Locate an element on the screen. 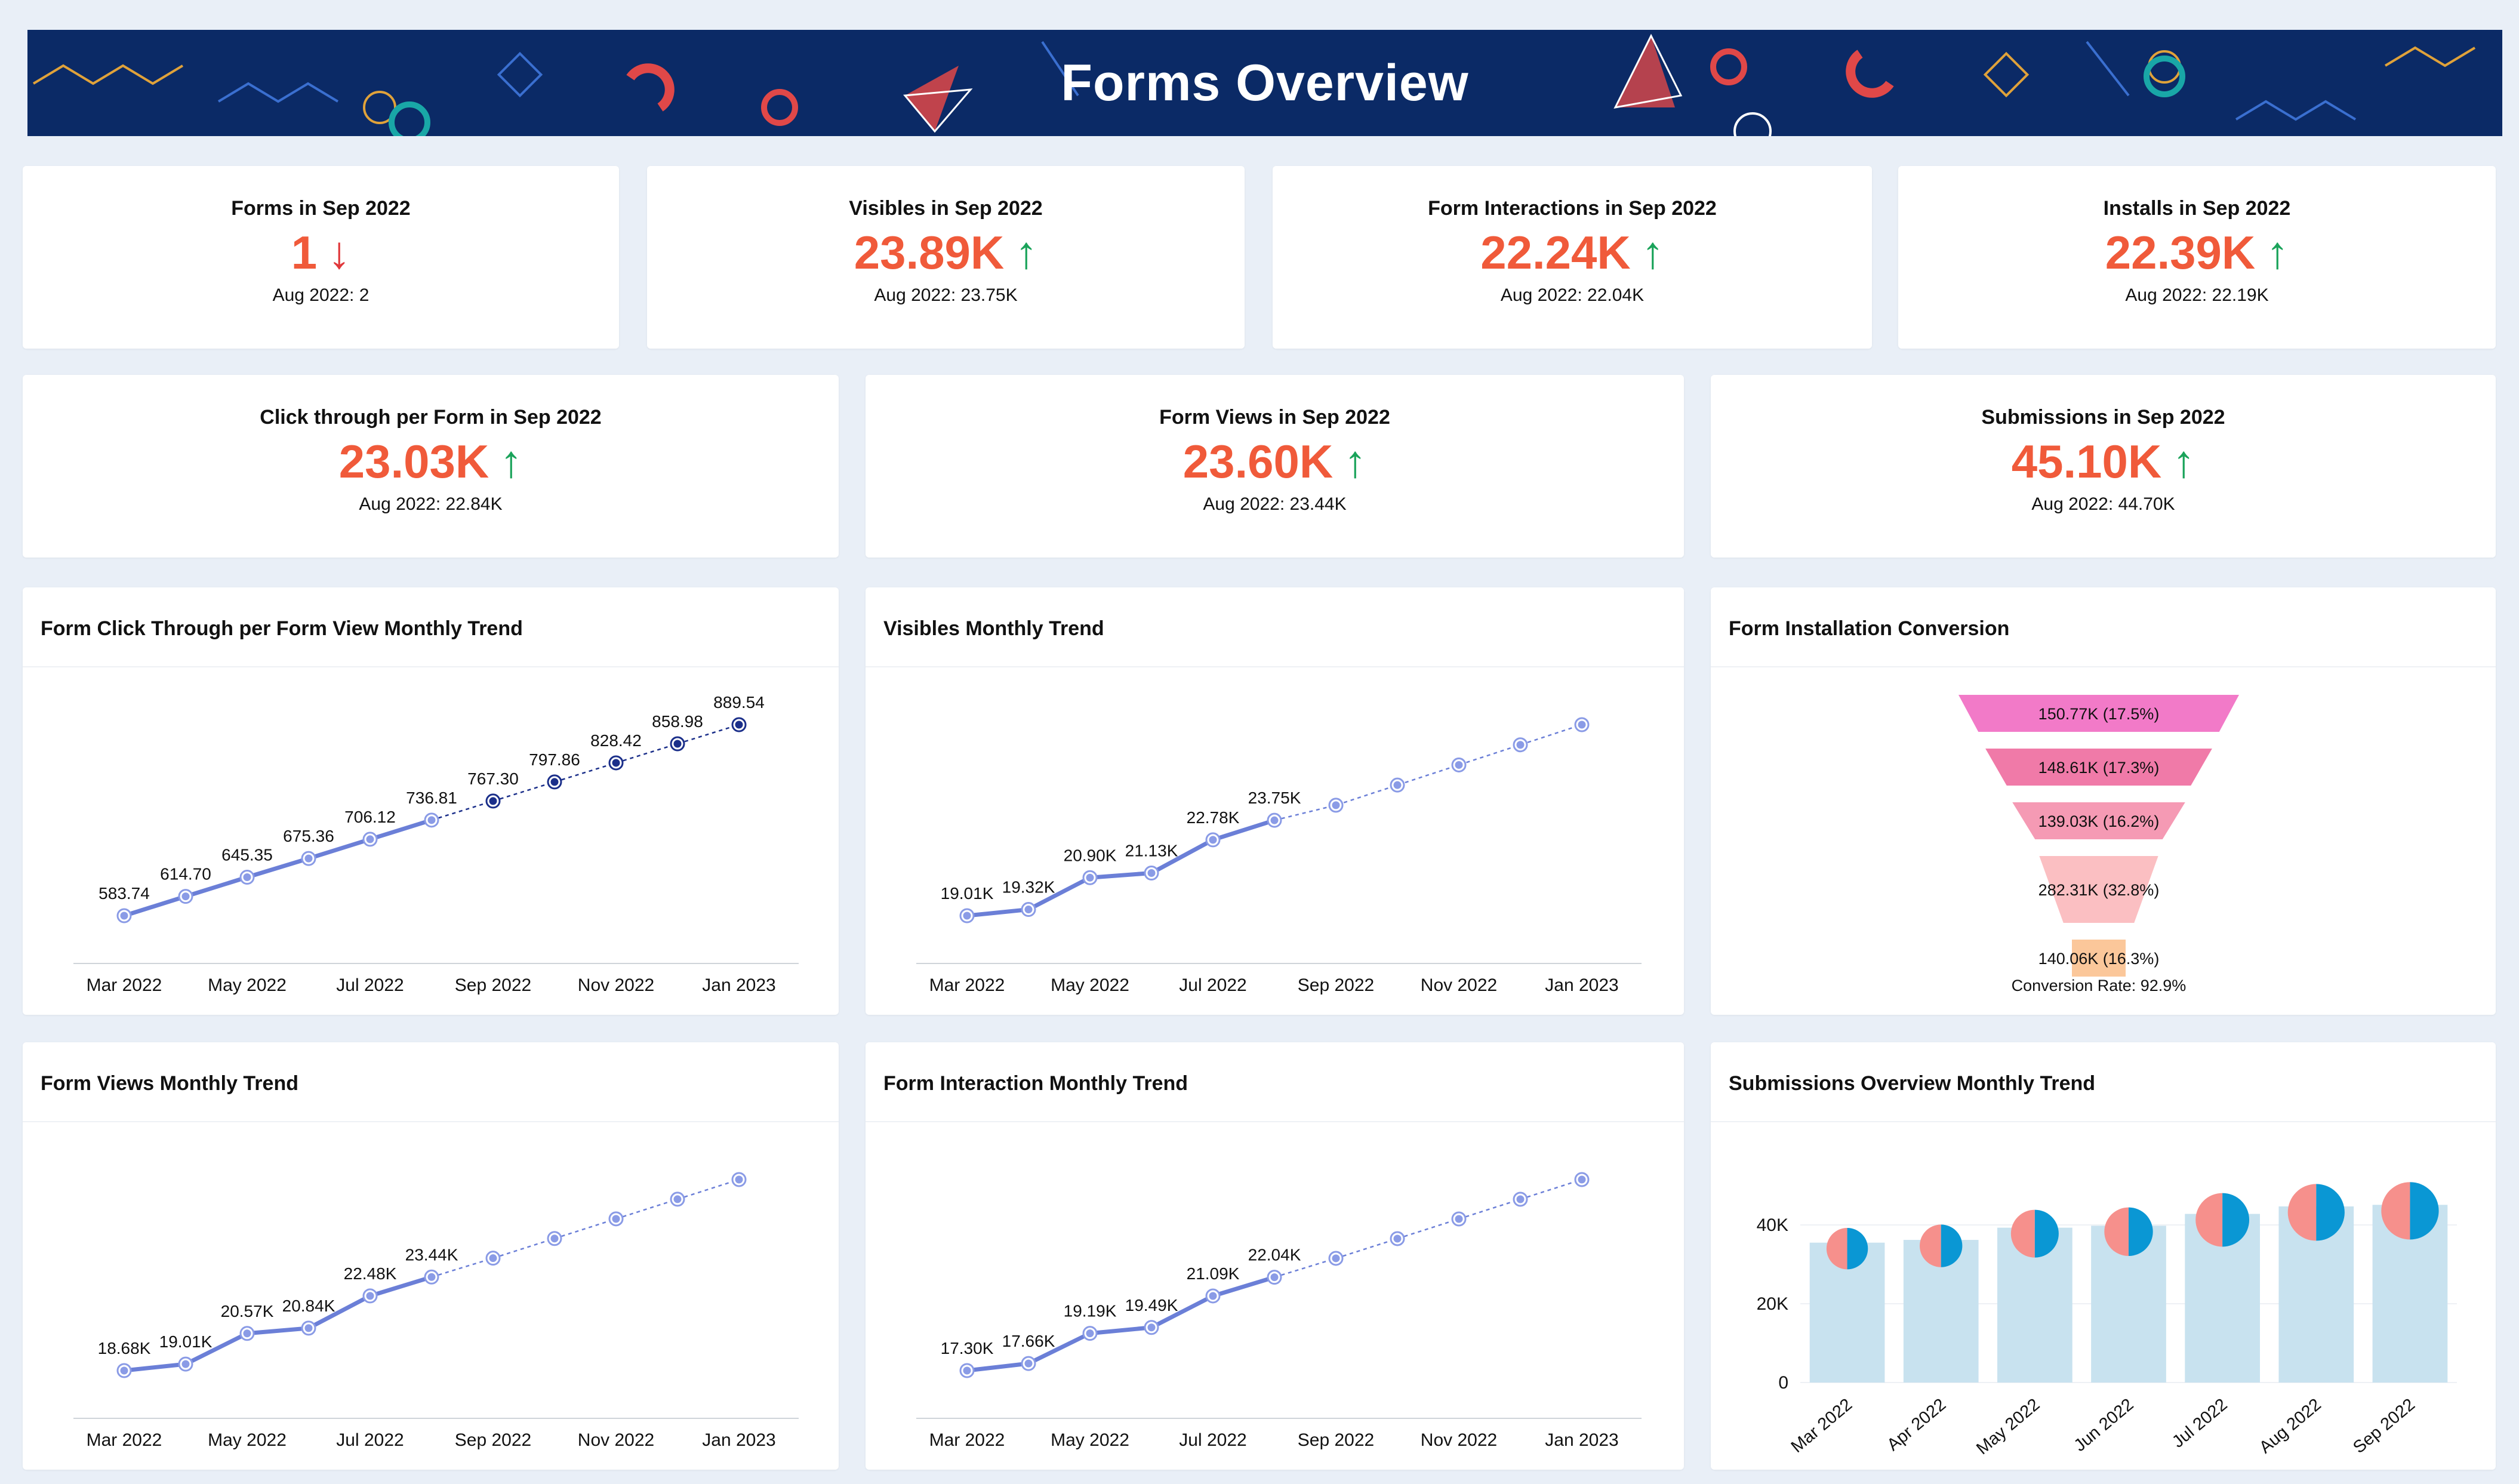  funnel-stage-label: 139.03K (16.2%) is located at coordinates (2099, 821).